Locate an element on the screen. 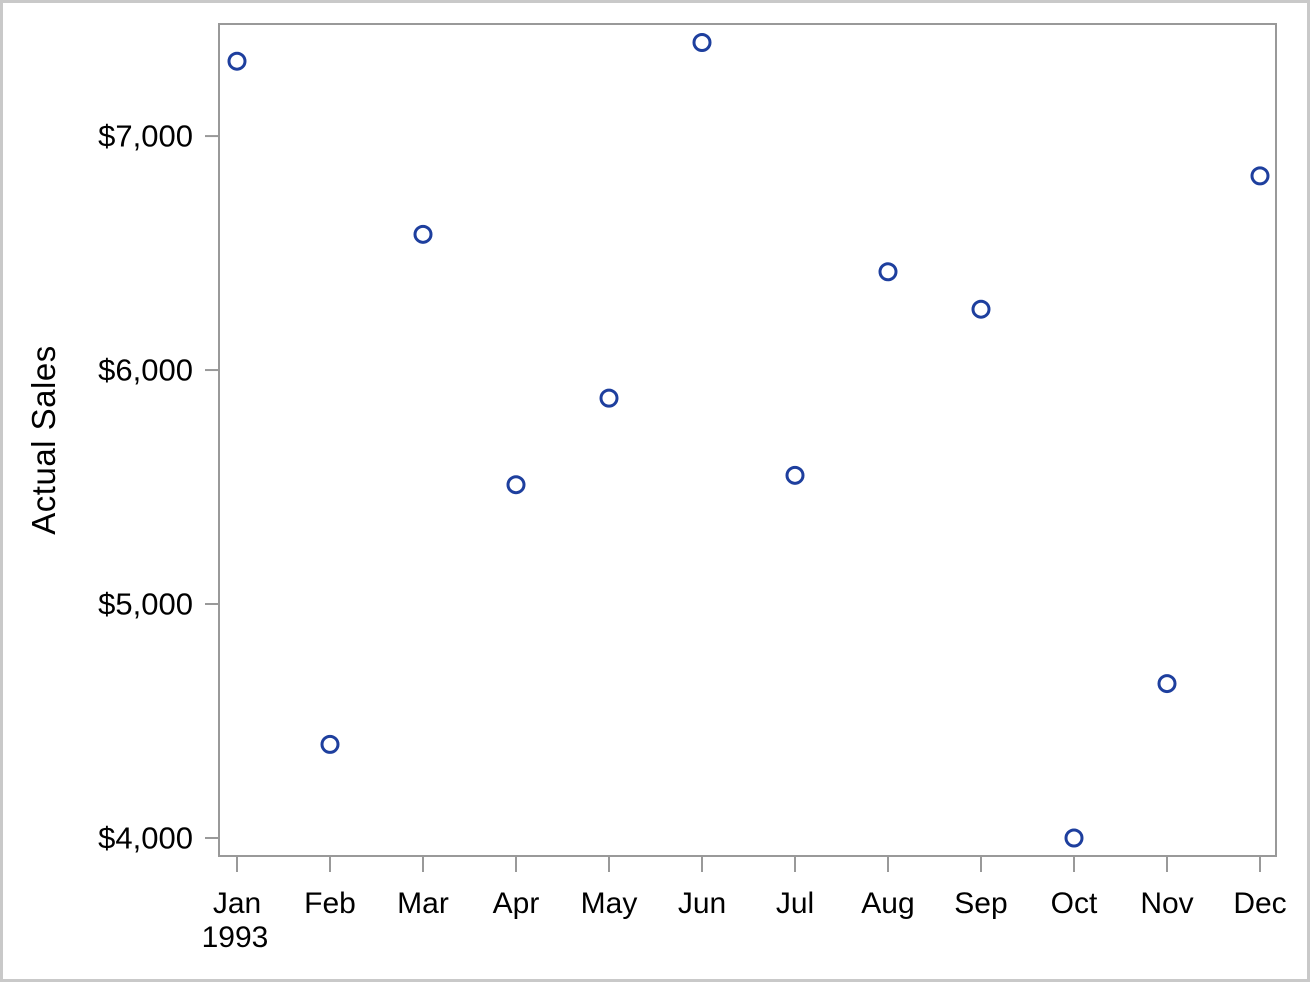 Image resolution: width=1310 pixels, height=982 pixels. y-tick-label: $4,000 is located at coordinates (145, 837).